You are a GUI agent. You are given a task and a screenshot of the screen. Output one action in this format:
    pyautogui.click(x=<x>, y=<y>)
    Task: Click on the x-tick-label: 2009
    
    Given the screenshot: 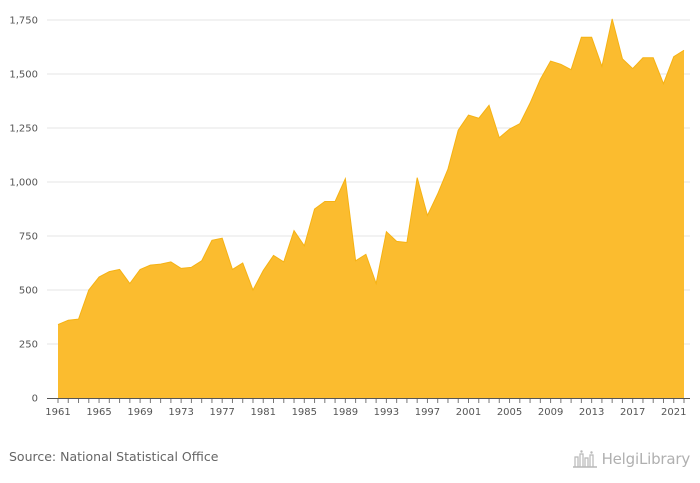 What is the action you would take?
    pyautogui.click(x=550, y=412)
    